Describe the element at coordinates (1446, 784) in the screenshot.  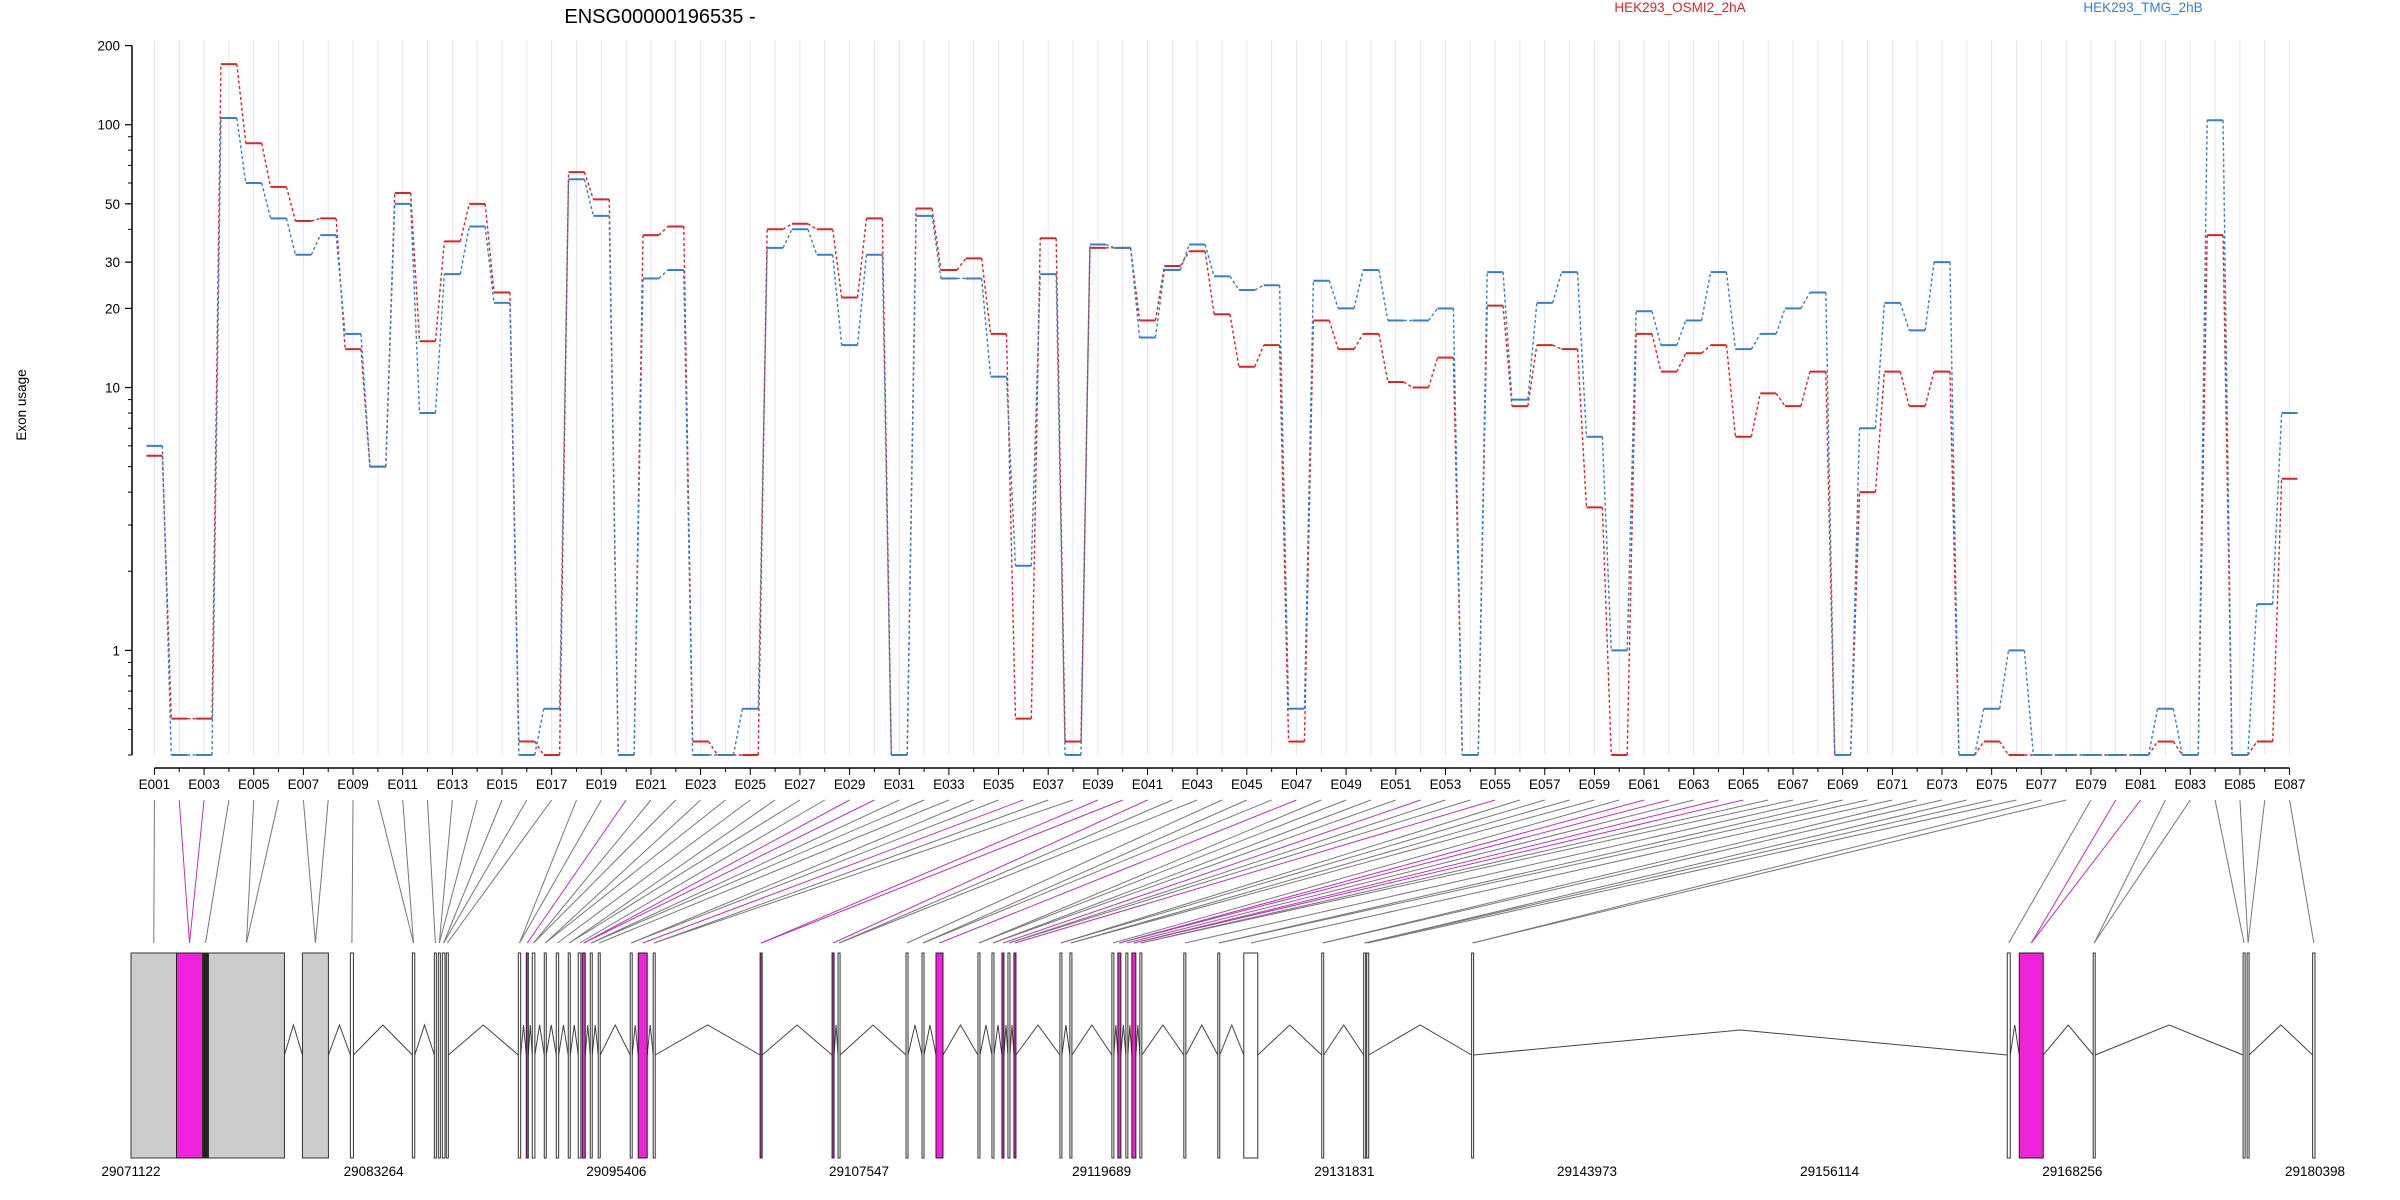
I see `x-tick-label: E053` at that location.